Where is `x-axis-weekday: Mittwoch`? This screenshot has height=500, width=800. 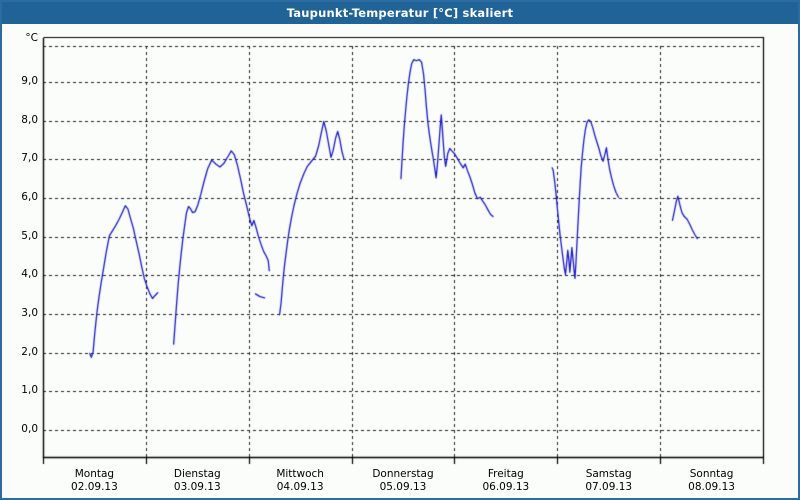
x-axis-weekday: Mittwoch is located at coordinates (300, 474).